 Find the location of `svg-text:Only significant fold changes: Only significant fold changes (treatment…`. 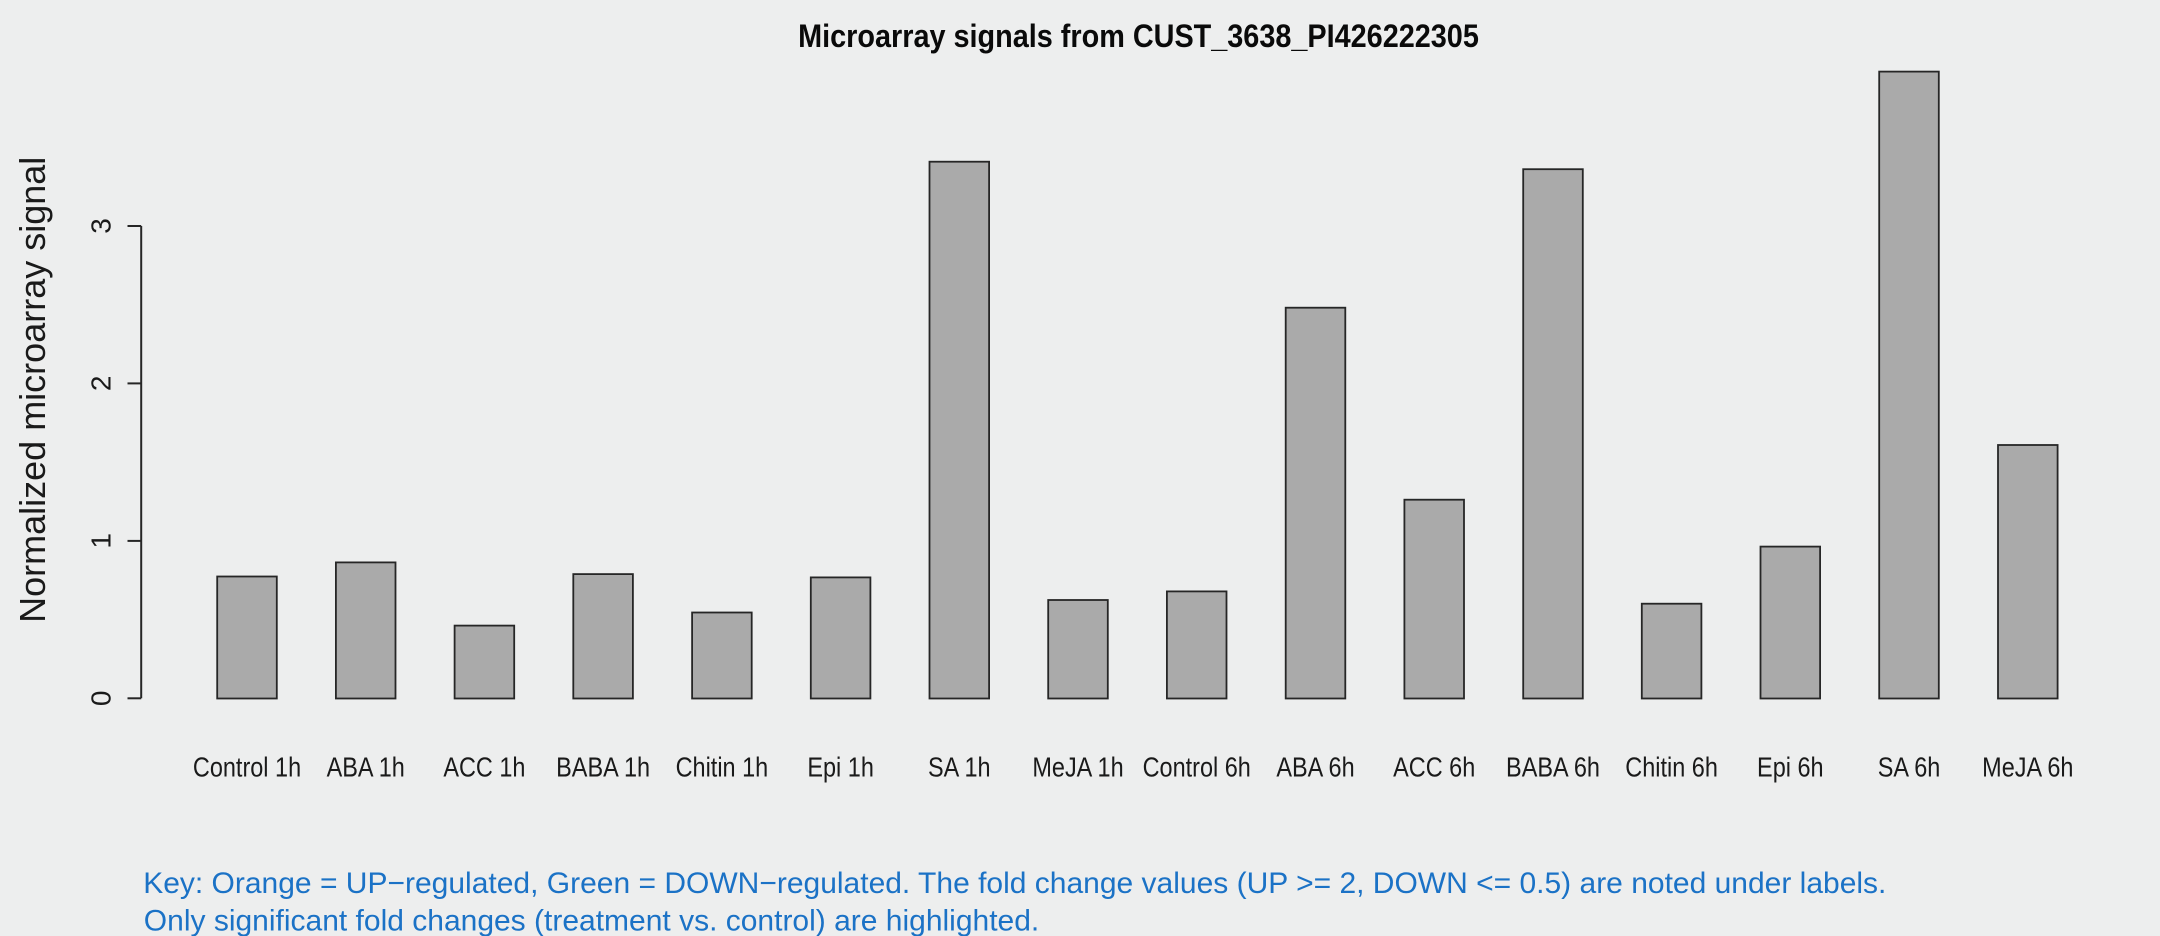

svg-text:Only significant fold changes: Only significant fold changes (treatment… is located at coordinates (591, 920).